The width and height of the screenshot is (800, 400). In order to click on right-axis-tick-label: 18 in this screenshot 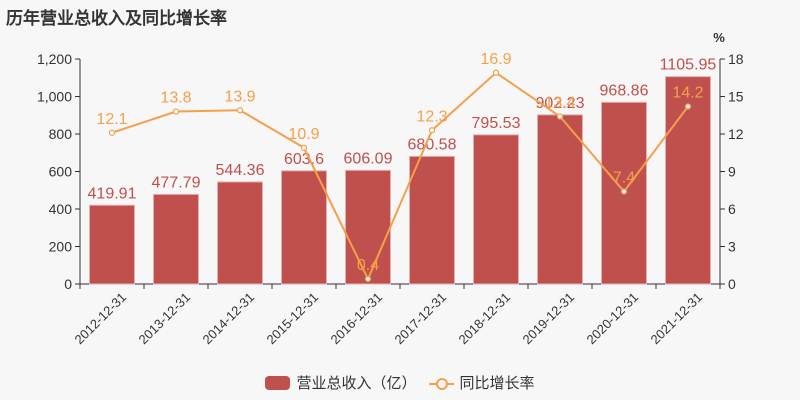, I will do `click(736, 59)`.